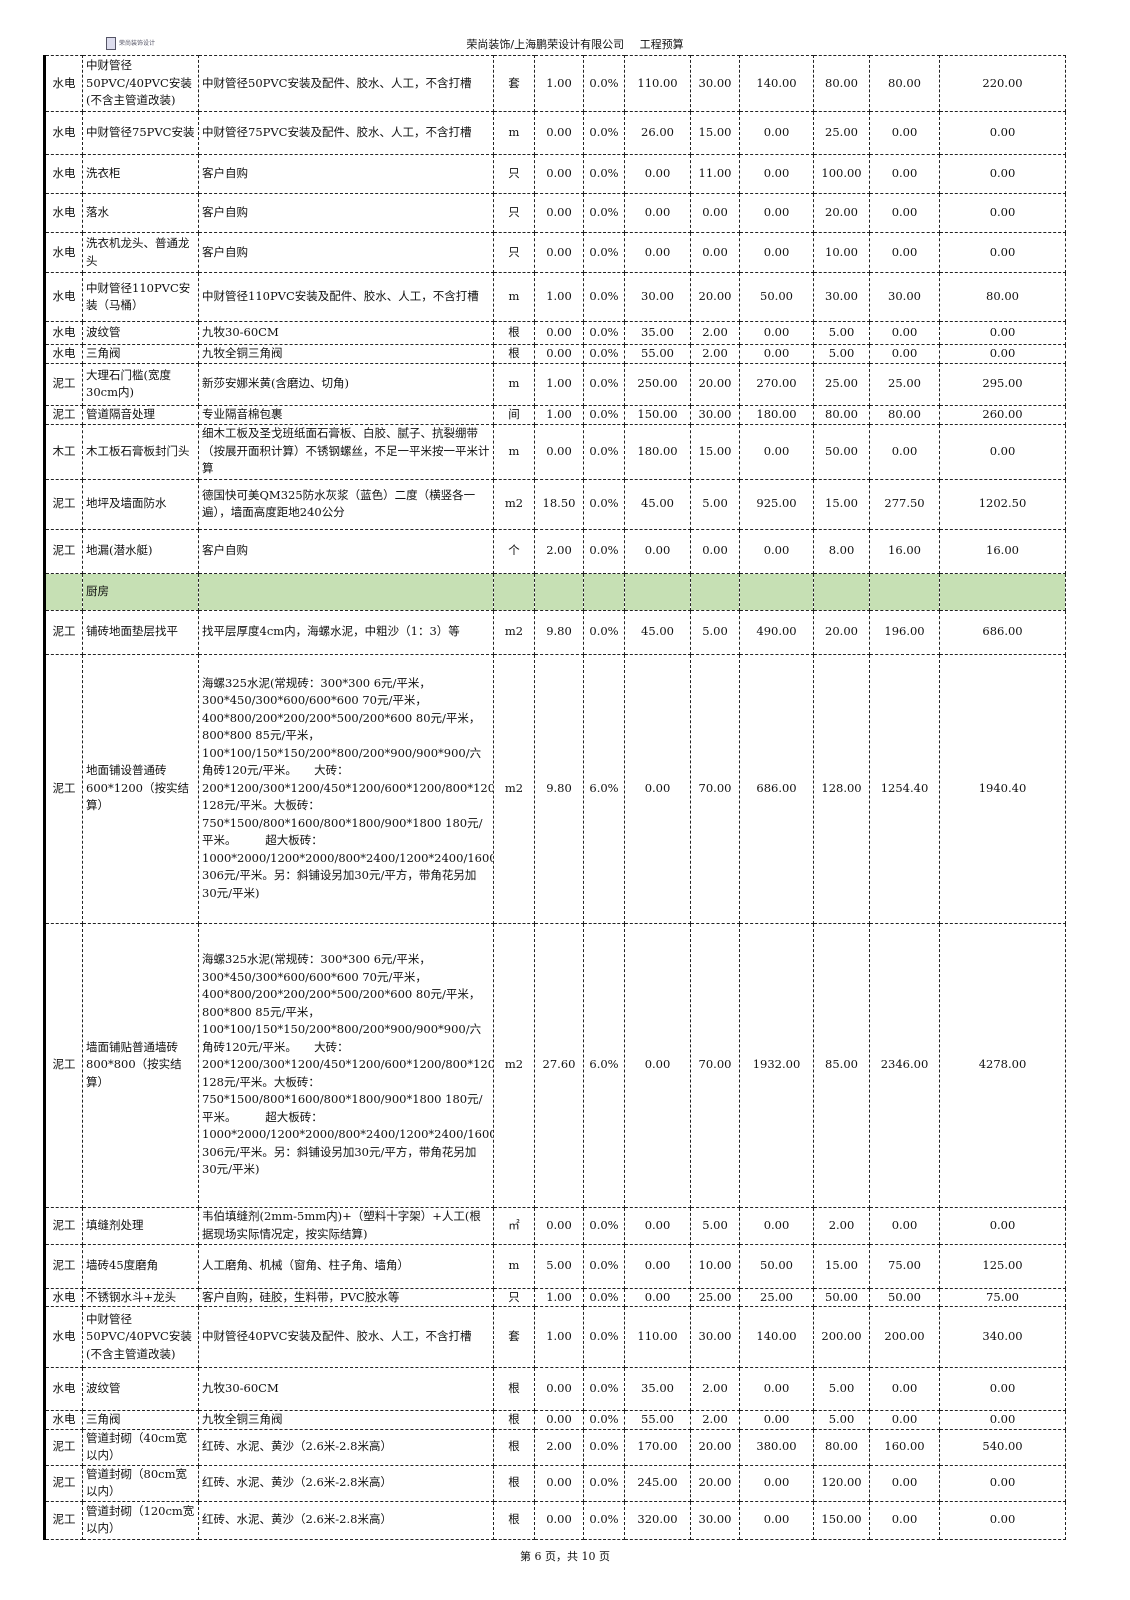 Image resolution: width=1130 pixels, height=1600 pixels. Describe the element at coordinates (657, 1447) in the screenshot. I see `material-price-cell: 170.00` at that location.